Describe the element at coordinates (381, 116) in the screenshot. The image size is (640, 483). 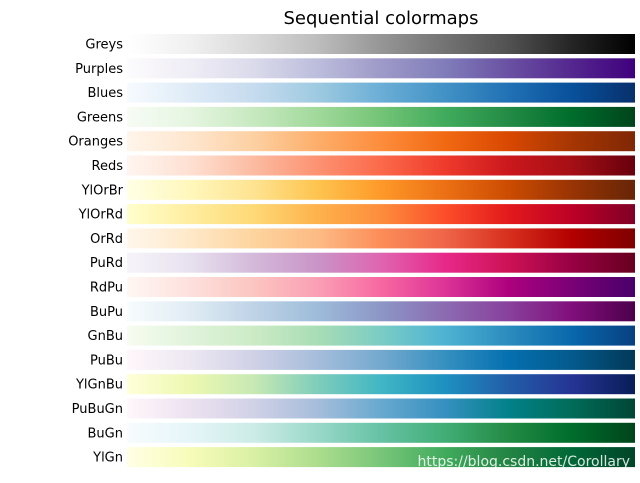
I see `colormap-bar-greens` at that location.